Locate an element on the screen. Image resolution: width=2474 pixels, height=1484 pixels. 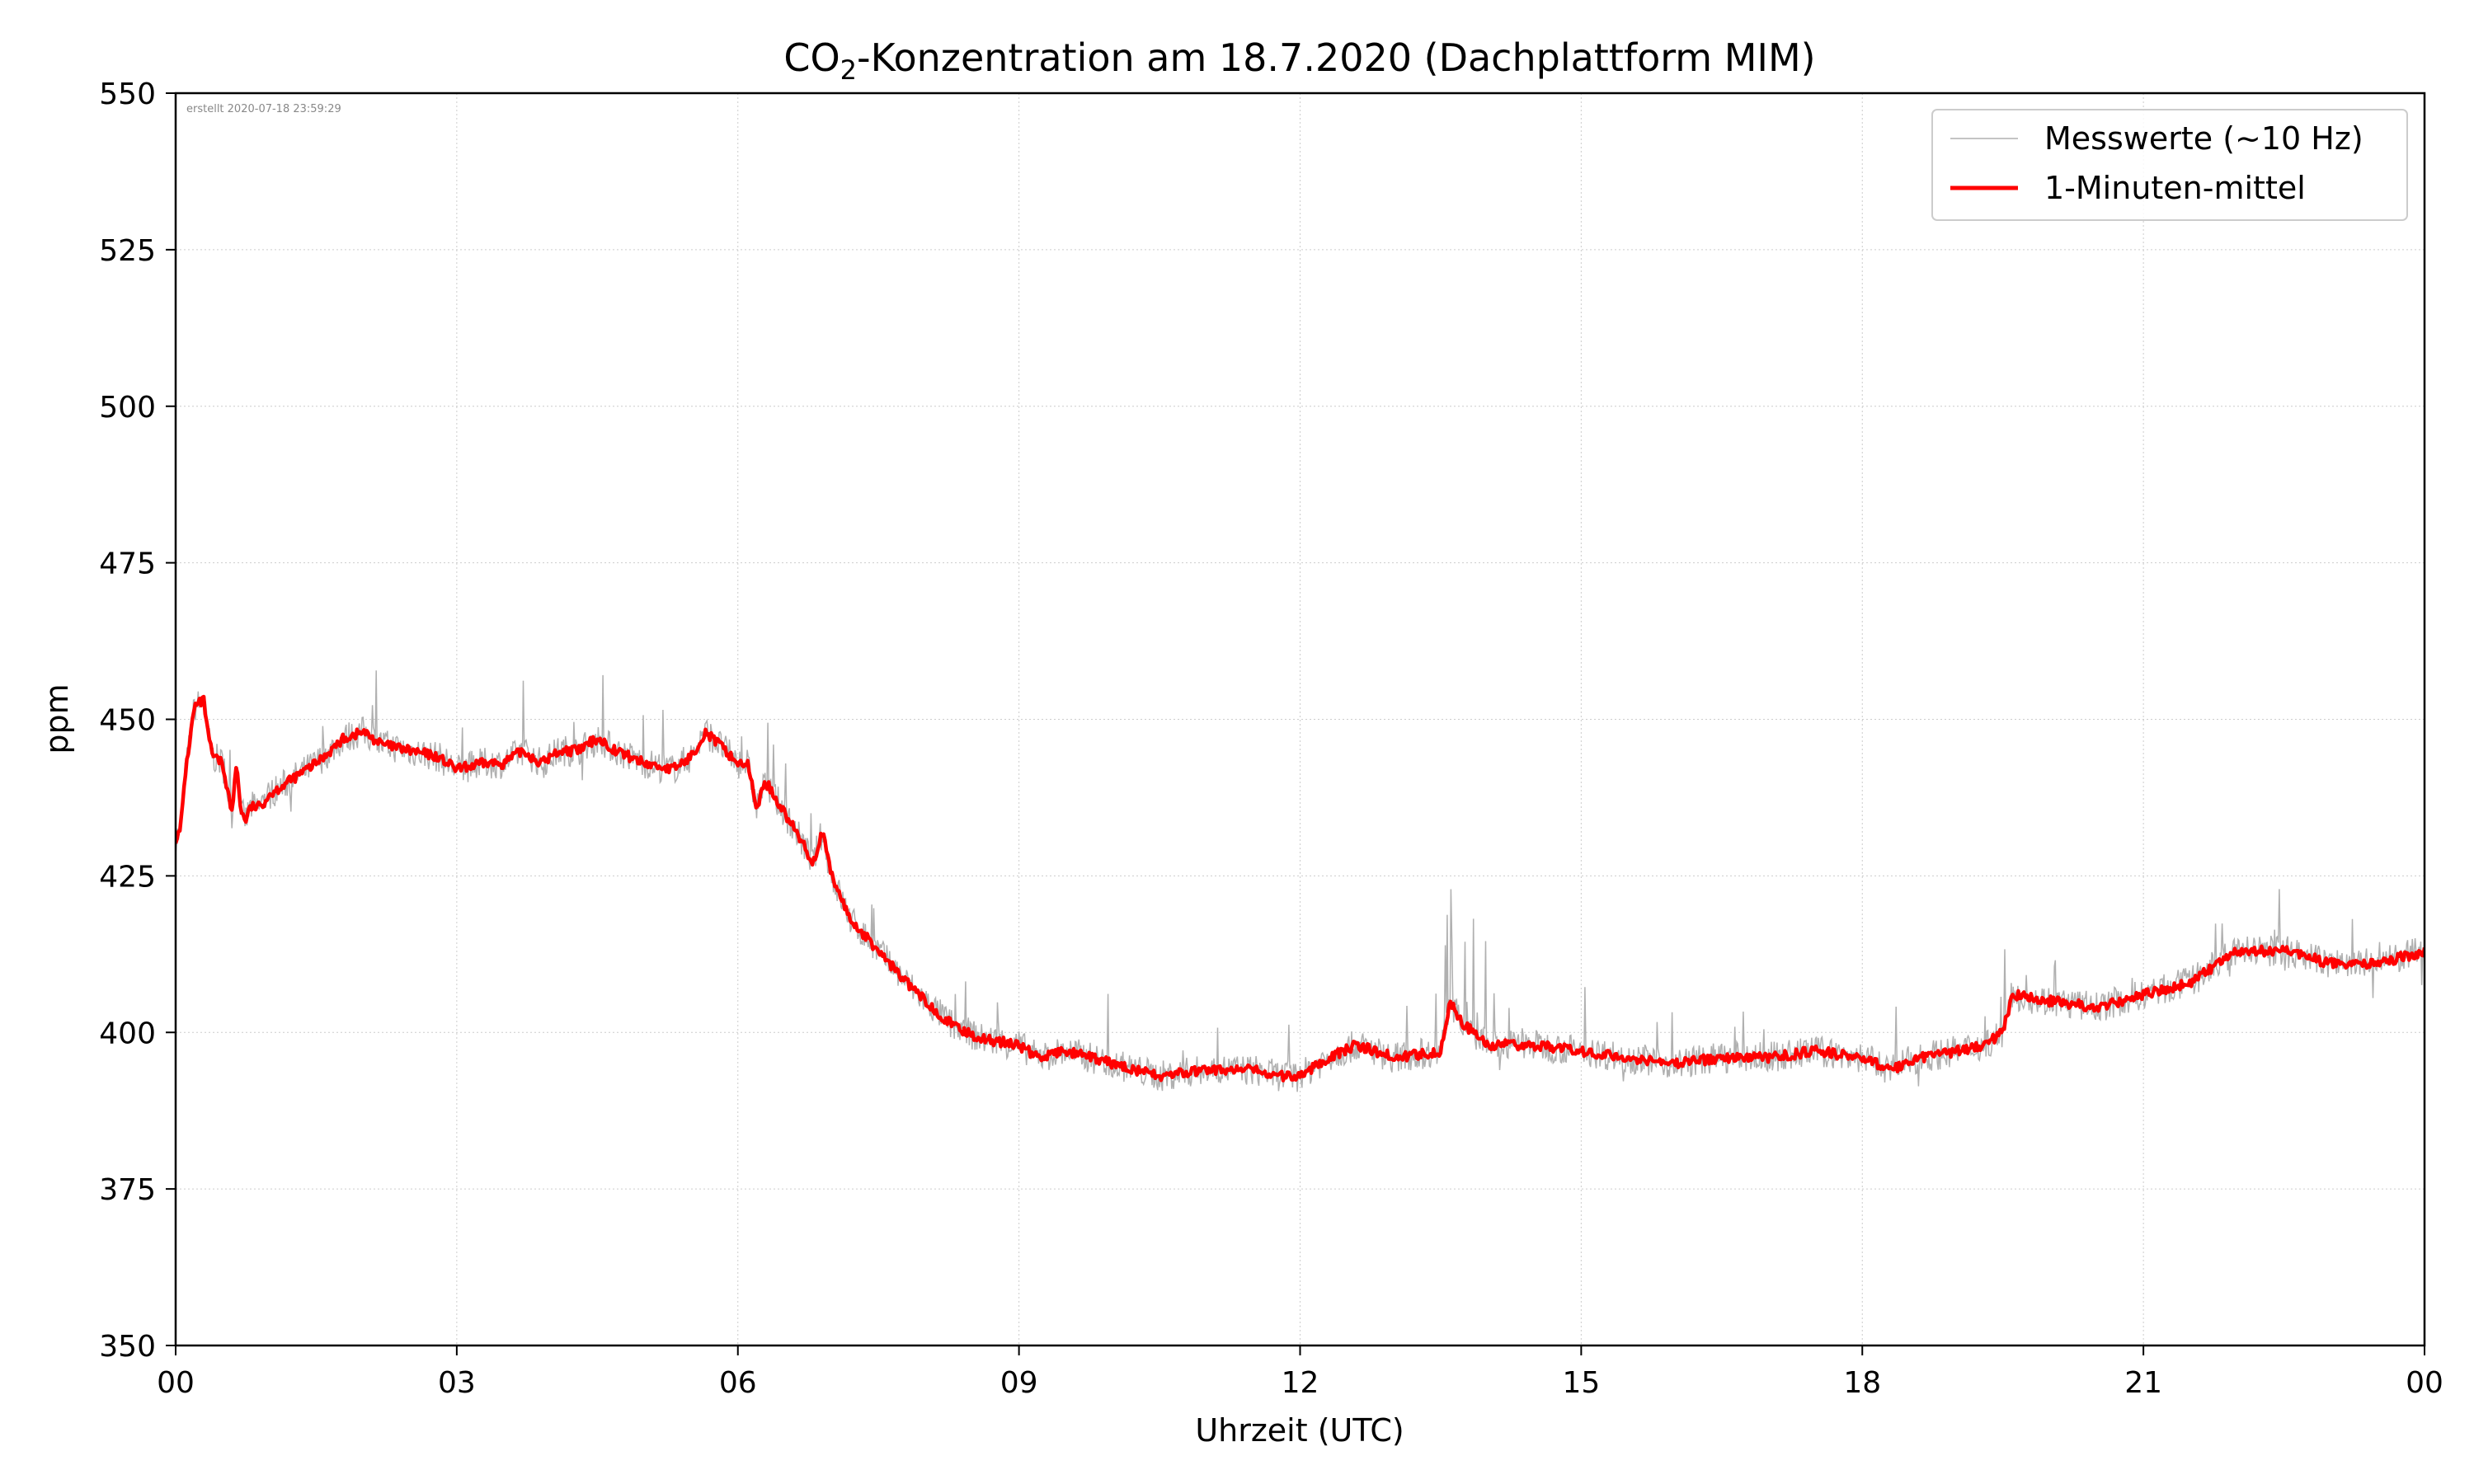
y-tick-label: 350 is located at coordinates (127, 1347).